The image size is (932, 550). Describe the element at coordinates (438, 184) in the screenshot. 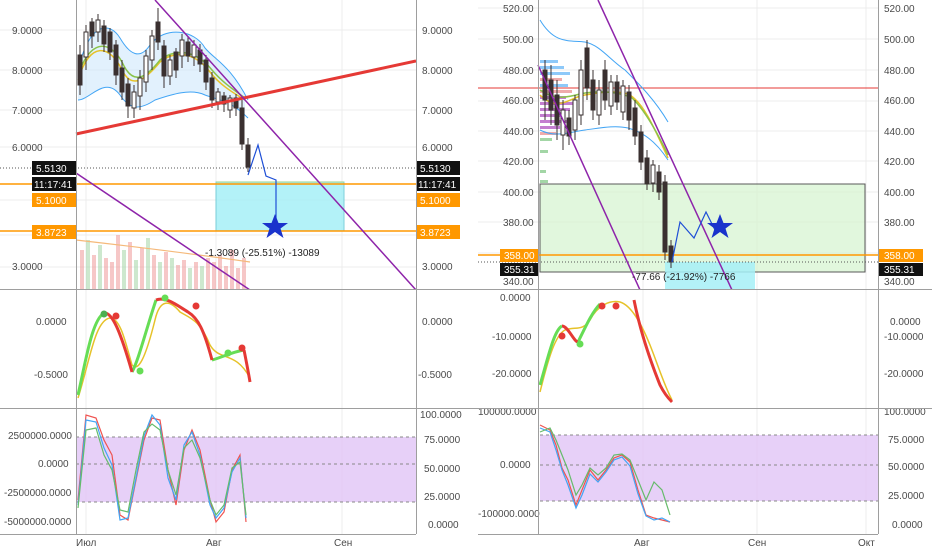

I see `left-time-tag-right: 11:17:41` at that location.